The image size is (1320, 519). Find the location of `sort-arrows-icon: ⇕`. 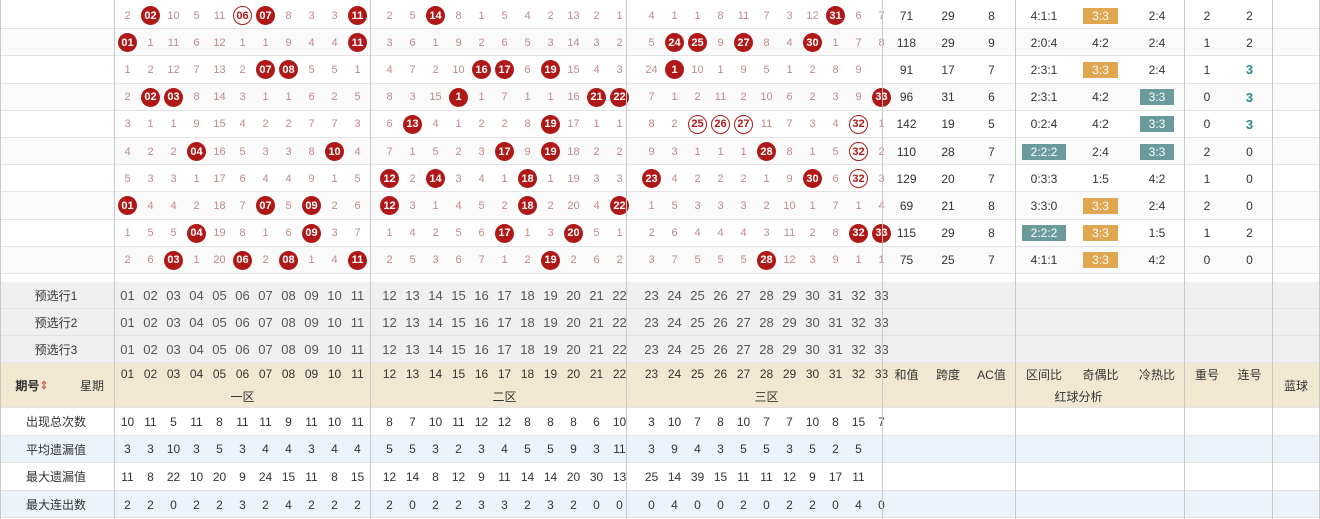

sort-arrows-icon: ⇕ is located at coordinates (44, 386).